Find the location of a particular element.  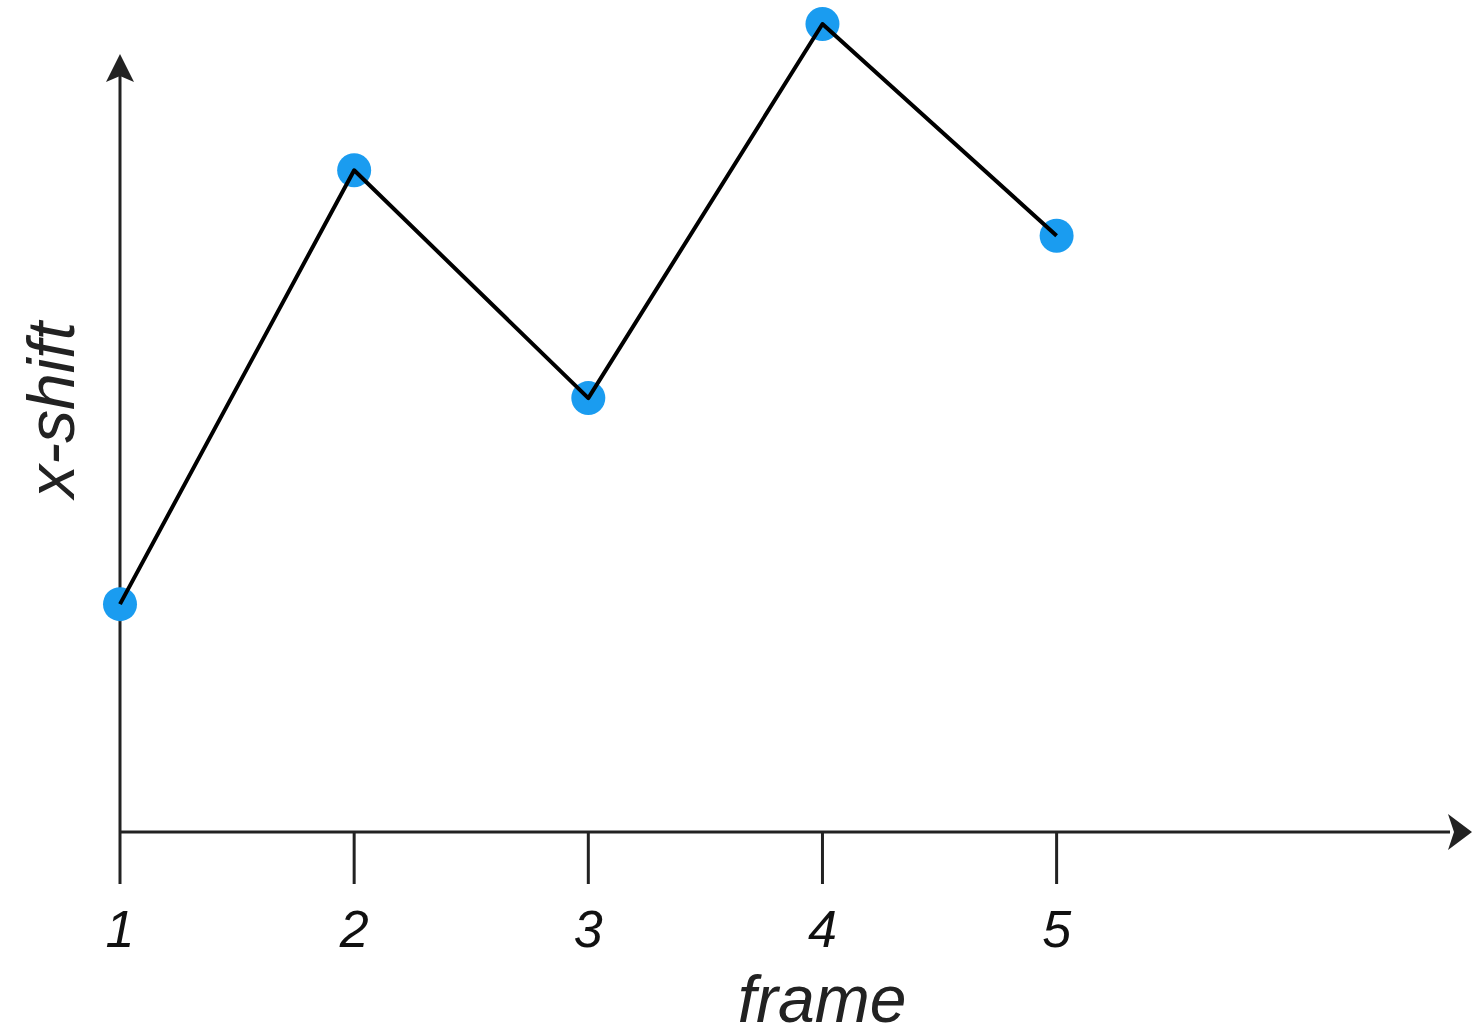

x-tick-label: 2 is located at coordinates (353, 929).